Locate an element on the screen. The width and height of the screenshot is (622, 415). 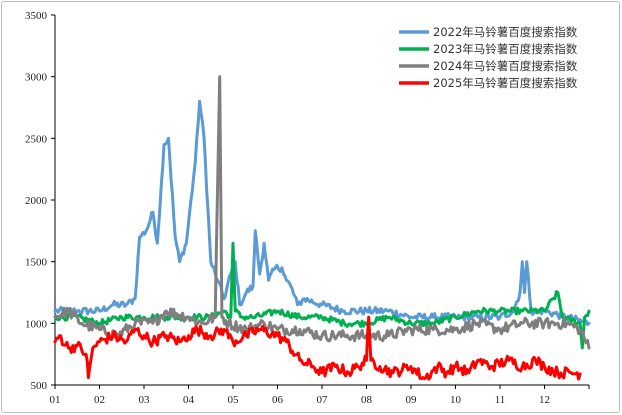
y-tick-label: 1000 is located at coordinates (36, 324).